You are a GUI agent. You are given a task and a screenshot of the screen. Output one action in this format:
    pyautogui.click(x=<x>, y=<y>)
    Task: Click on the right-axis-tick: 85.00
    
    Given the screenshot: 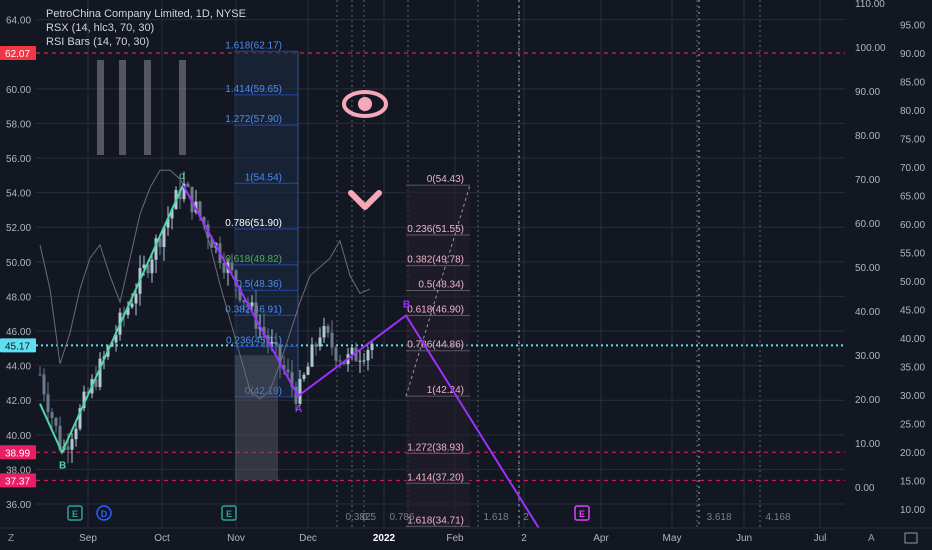 What is the action you would take?
    pyautogui.click(x=912, y=83)
    